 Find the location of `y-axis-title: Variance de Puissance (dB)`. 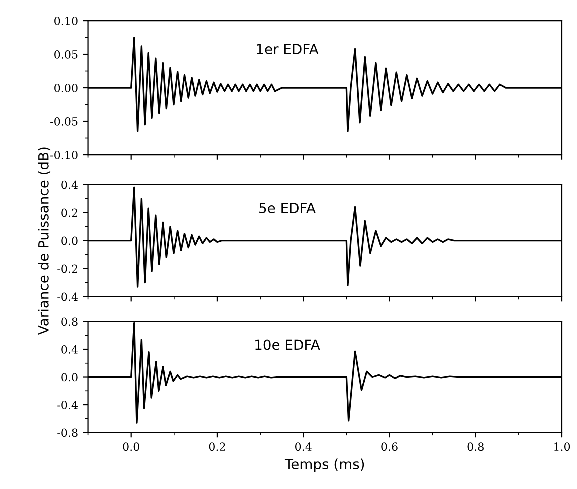

y-axis-title: Variance de Puissance (dB) is located at coordinates (44, 241).